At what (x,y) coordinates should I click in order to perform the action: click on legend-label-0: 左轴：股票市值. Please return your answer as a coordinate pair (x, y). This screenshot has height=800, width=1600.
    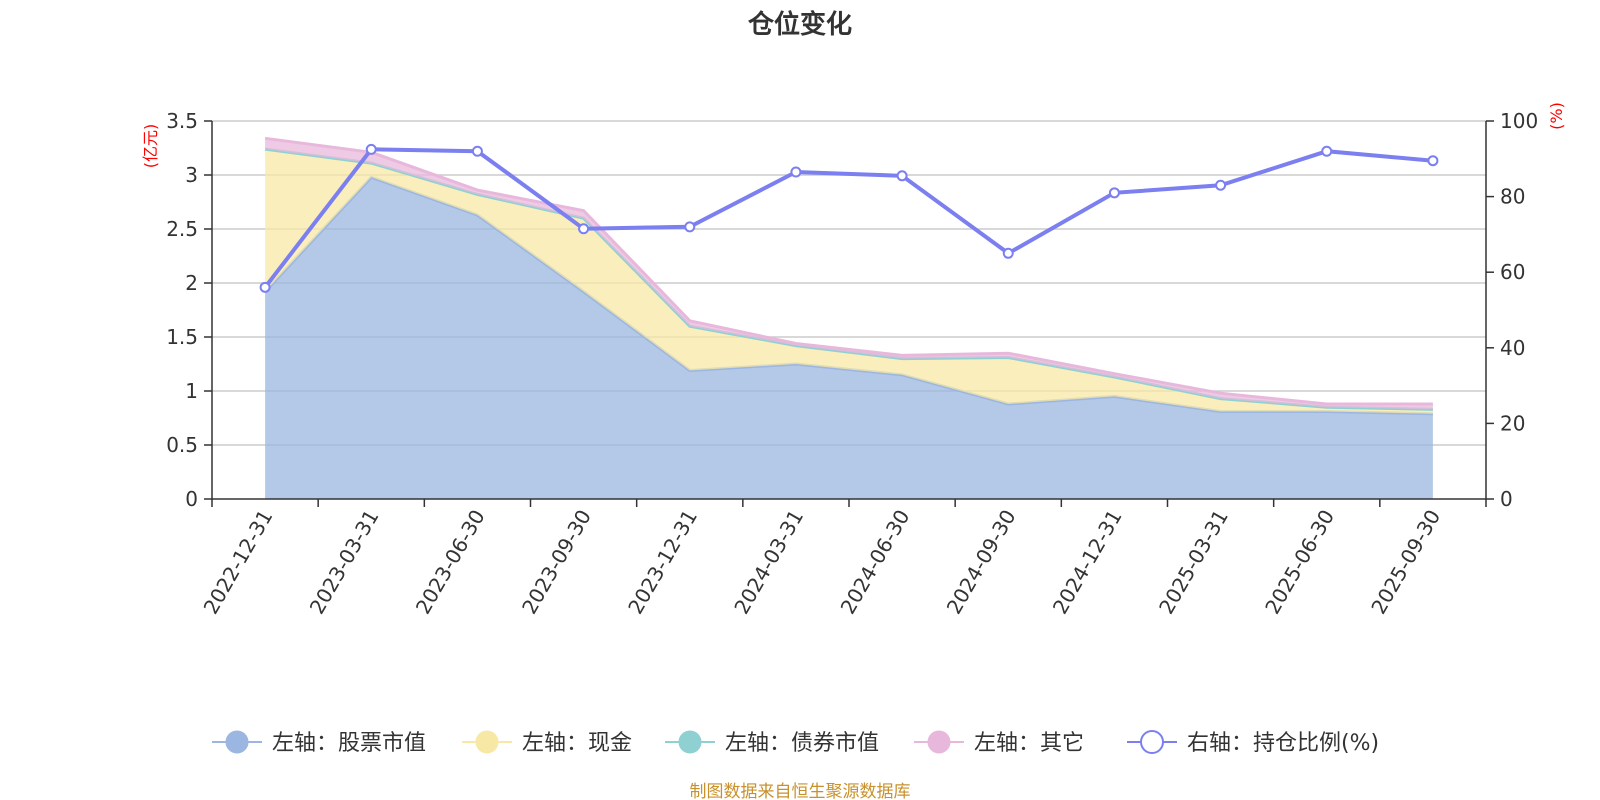
    Looking at the image, I should click on (349, 743).